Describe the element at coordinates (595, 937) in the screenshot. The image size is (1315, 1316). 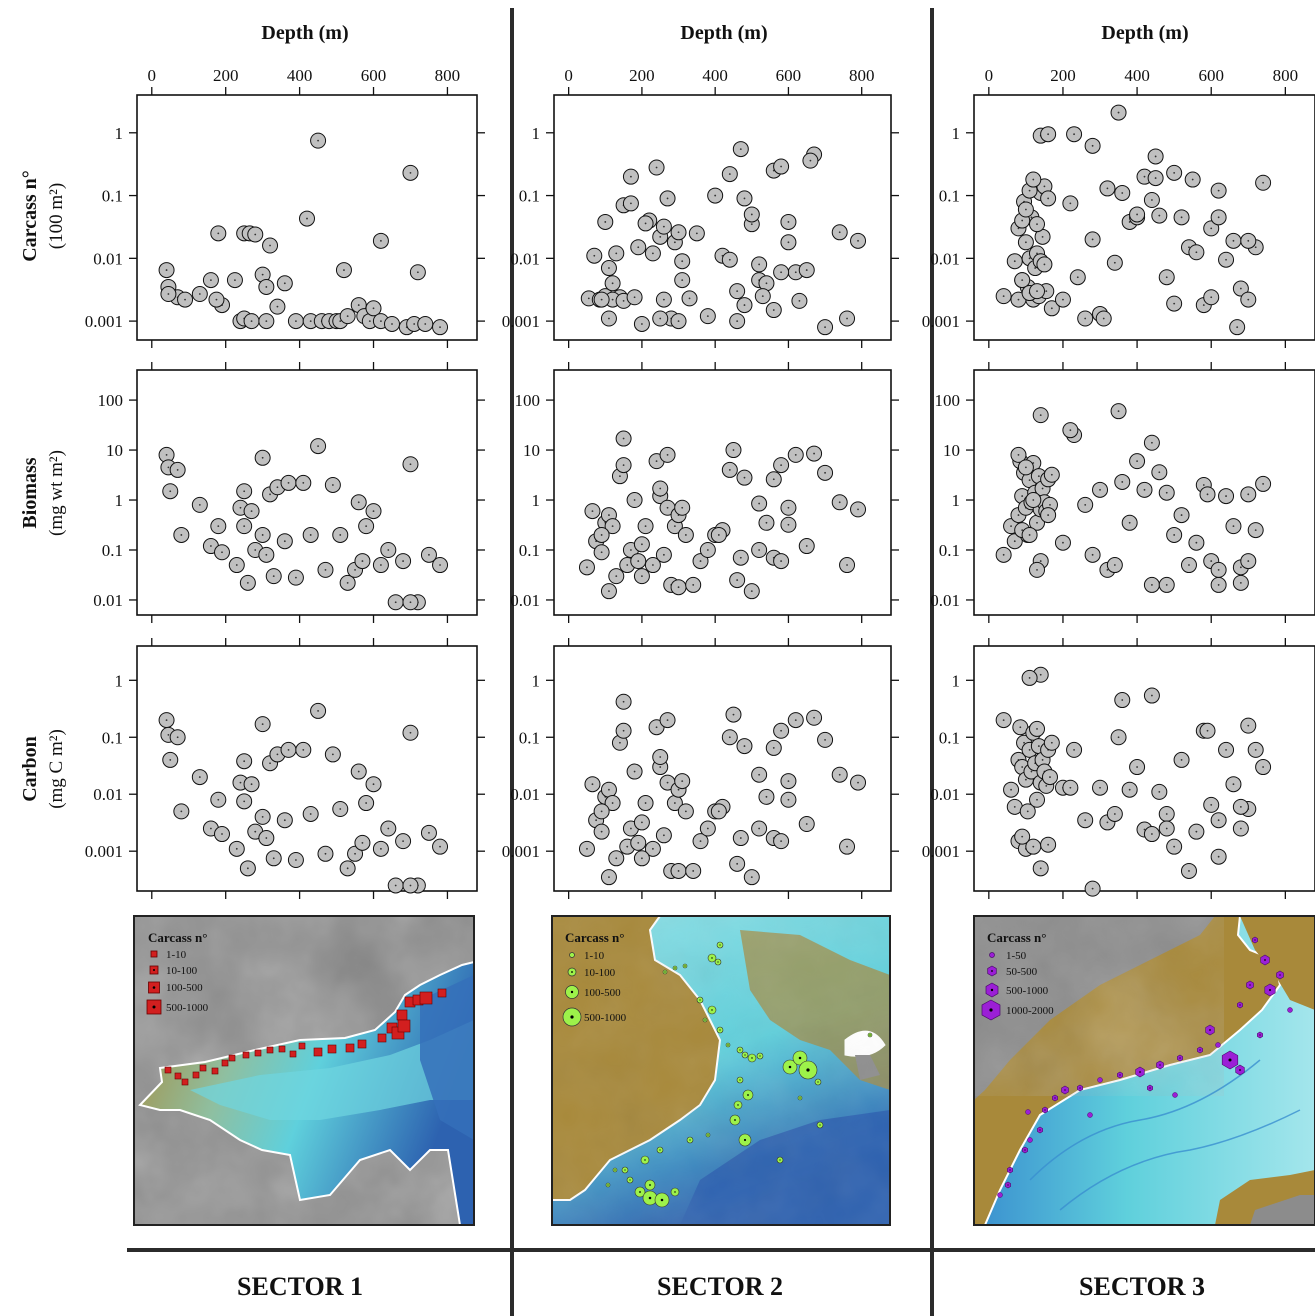
I see `map2-legend-title: Carcass n°` at that location.